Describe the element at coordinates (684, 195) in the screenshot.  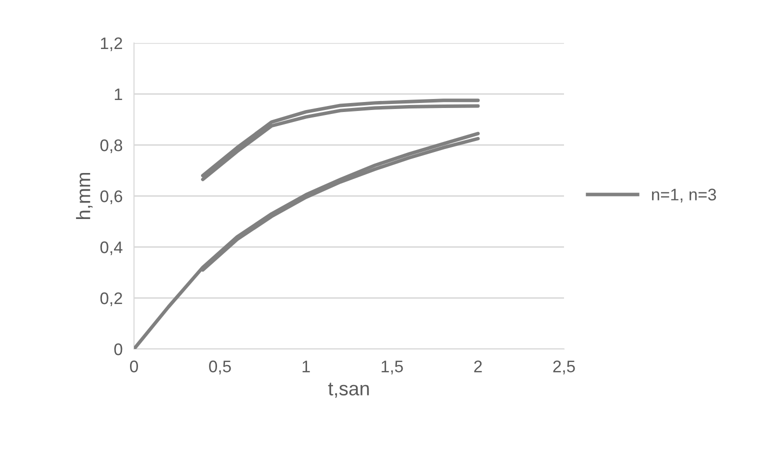
I see `legend-label: n=1, n=3` at that location.